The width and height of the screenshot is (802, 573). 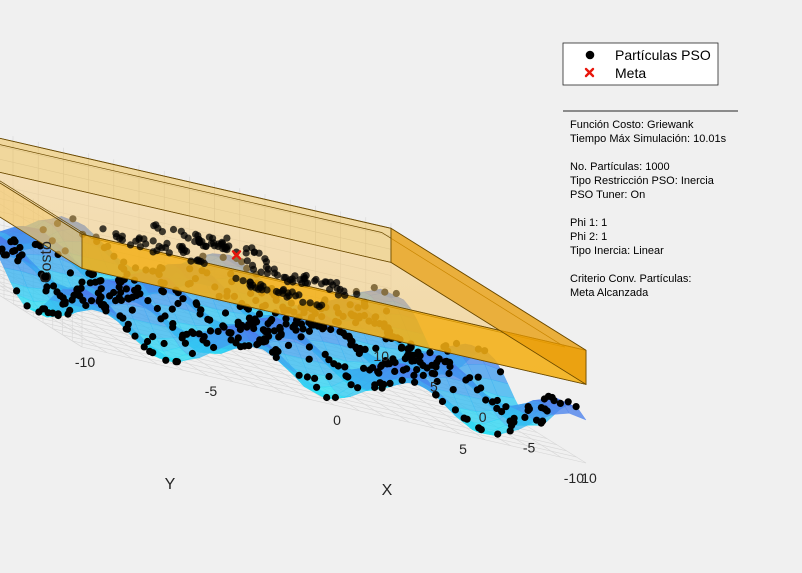 I want to click on info-line: Función Costo: Griewank, so click(x=632, y=125).